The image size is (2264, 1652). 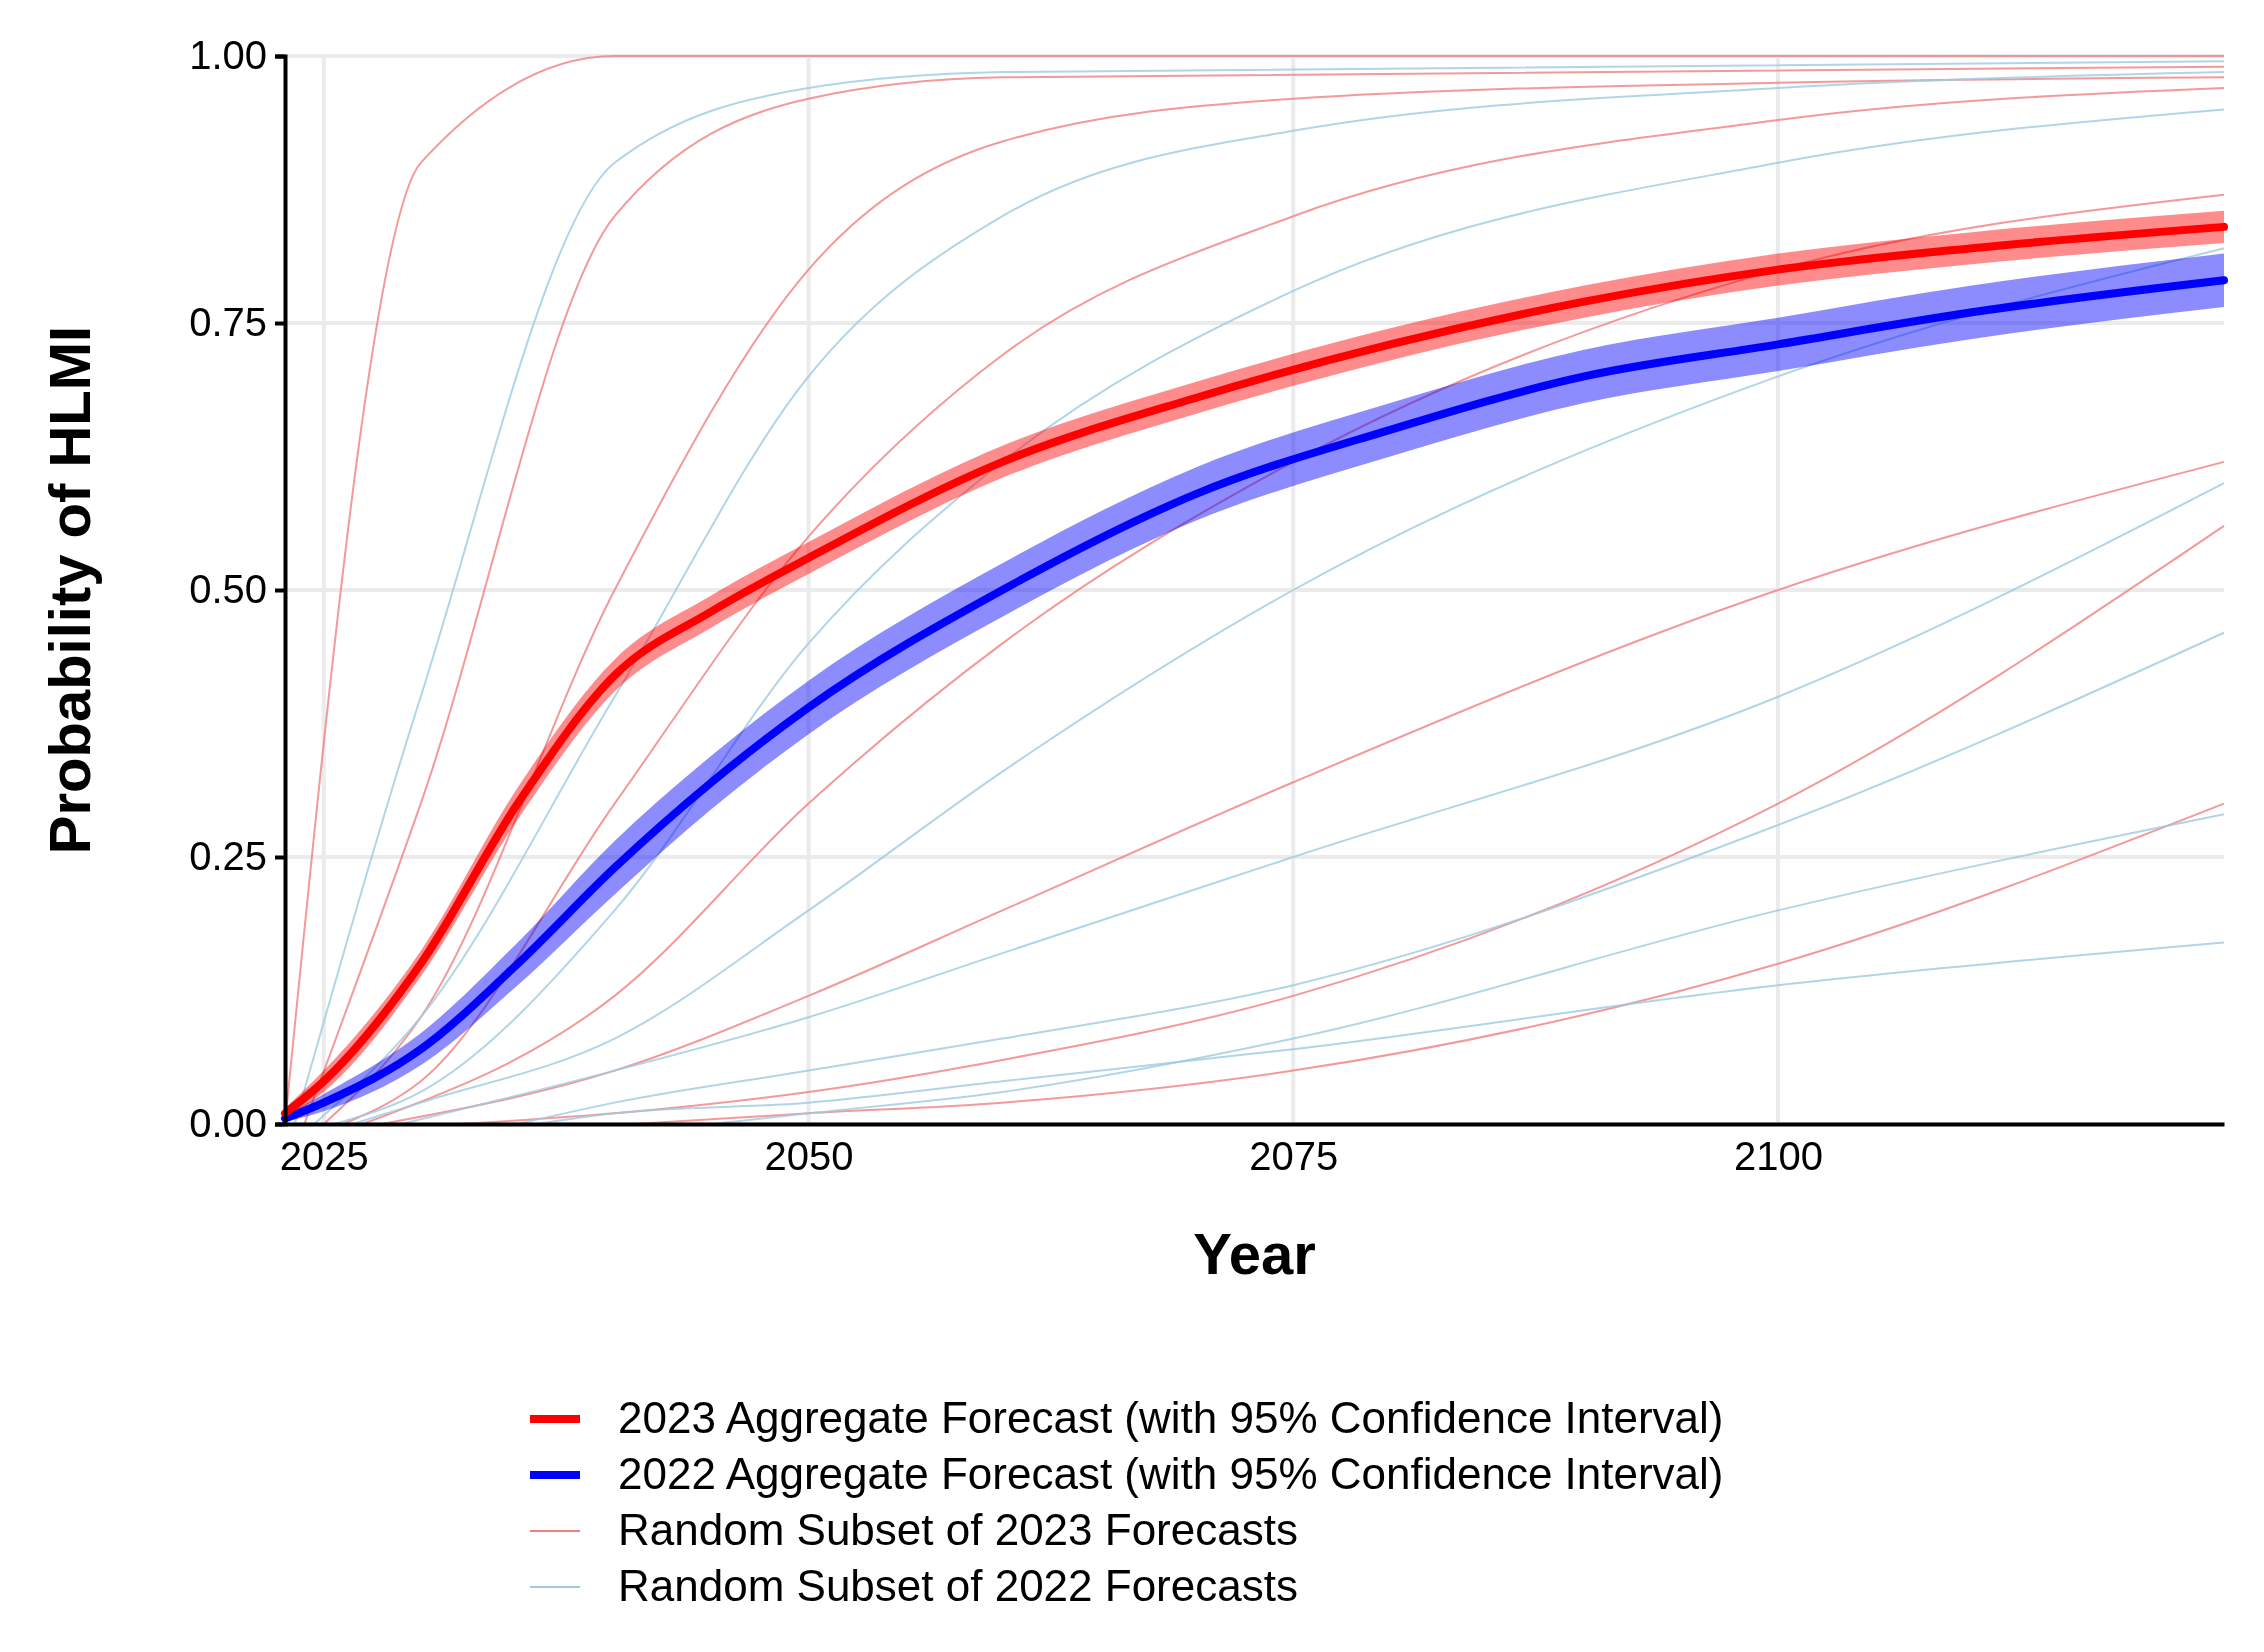 I want to click on legend-label: 2022 Aggregate Forecast (with 95% Confidence Interval), so click(x=1171, y=1473).